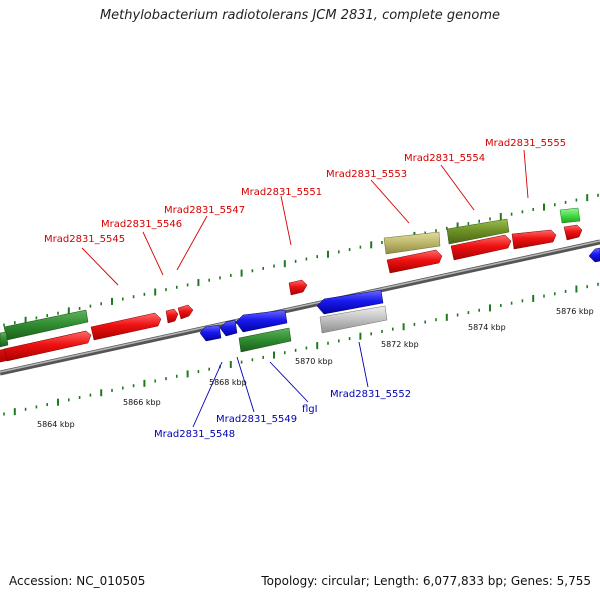 Image resolution: width=600 pixels, height=600 pixels. What do you see at coordinates (185, 312) in the screenshot?
I see `cds-mrad2831-5547b-arrow` at bounding box center [185, 312].